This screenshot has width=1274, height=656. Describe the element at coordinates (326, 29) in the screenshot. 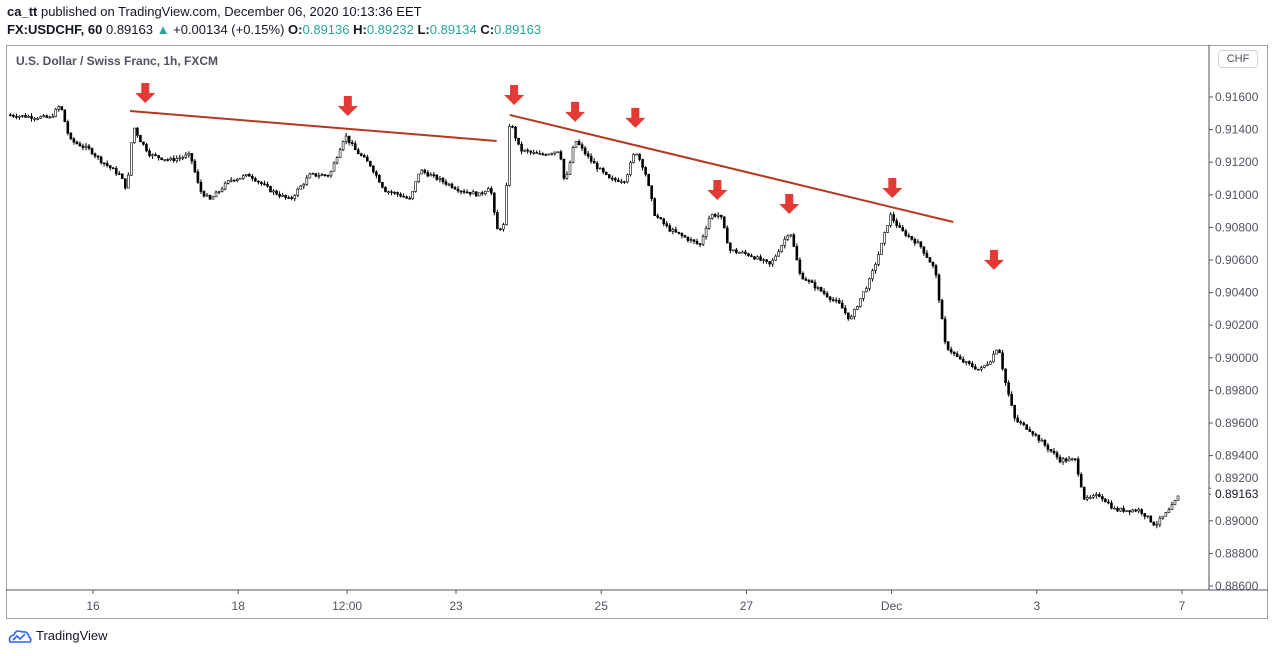

I see `open-value: 0.89136` at that location.